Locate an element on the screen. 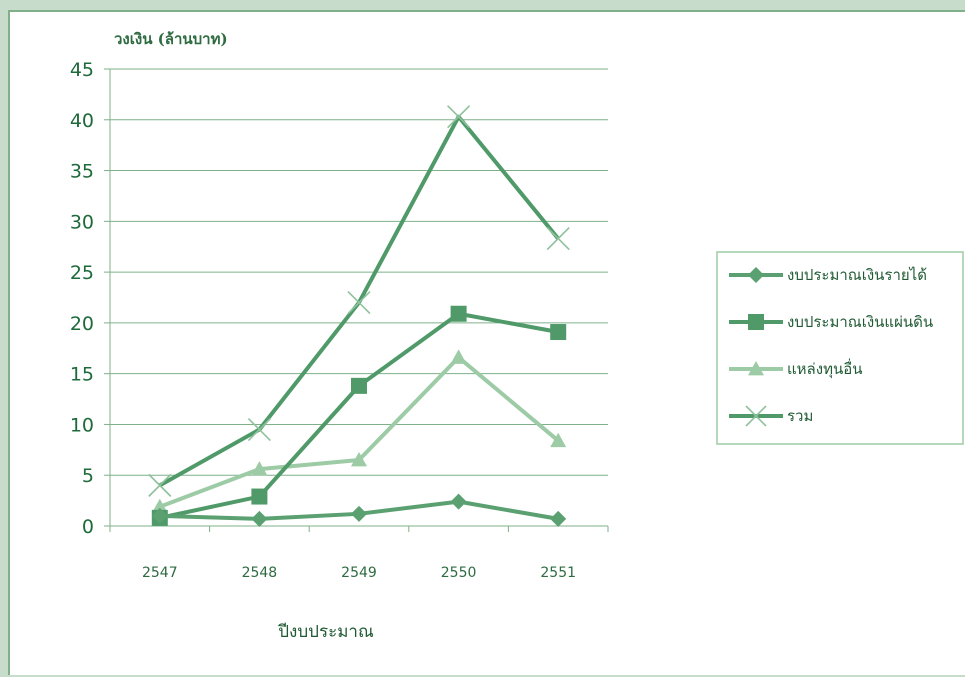 The width and height of the screenshot is (965, 677). legend-box is located at coordinates (840, 348).